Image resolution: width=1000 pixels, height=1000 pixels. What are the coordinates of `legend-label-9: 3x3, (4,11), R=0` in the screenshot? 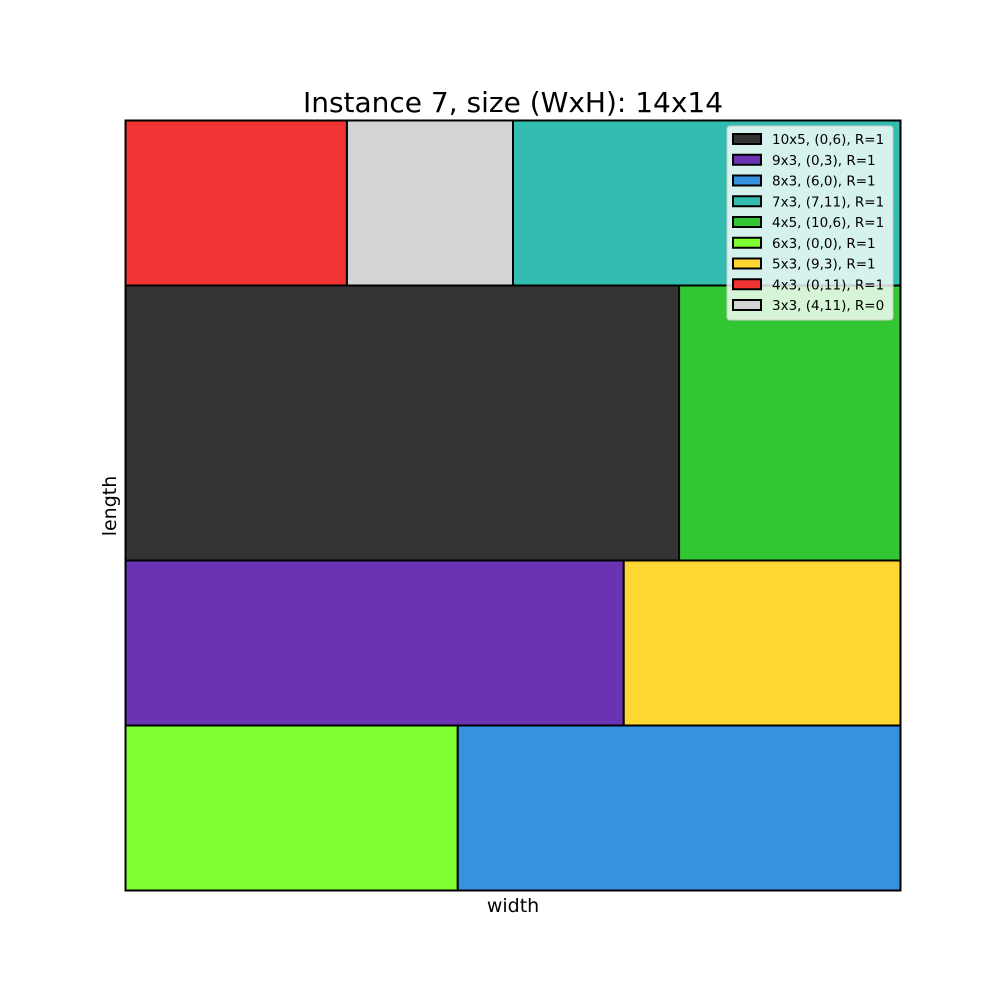 It's located at (828, 306).